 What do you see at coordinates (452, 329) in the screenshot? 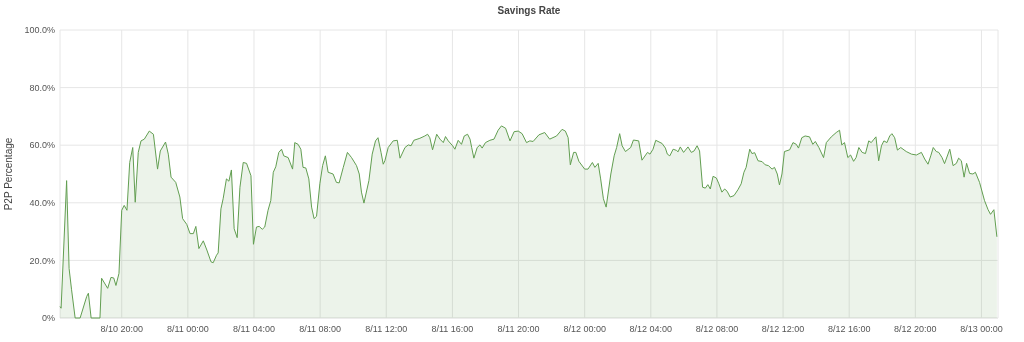
I see `x-tick-label: 8/11 16:00` at bounding box center [452, 329].